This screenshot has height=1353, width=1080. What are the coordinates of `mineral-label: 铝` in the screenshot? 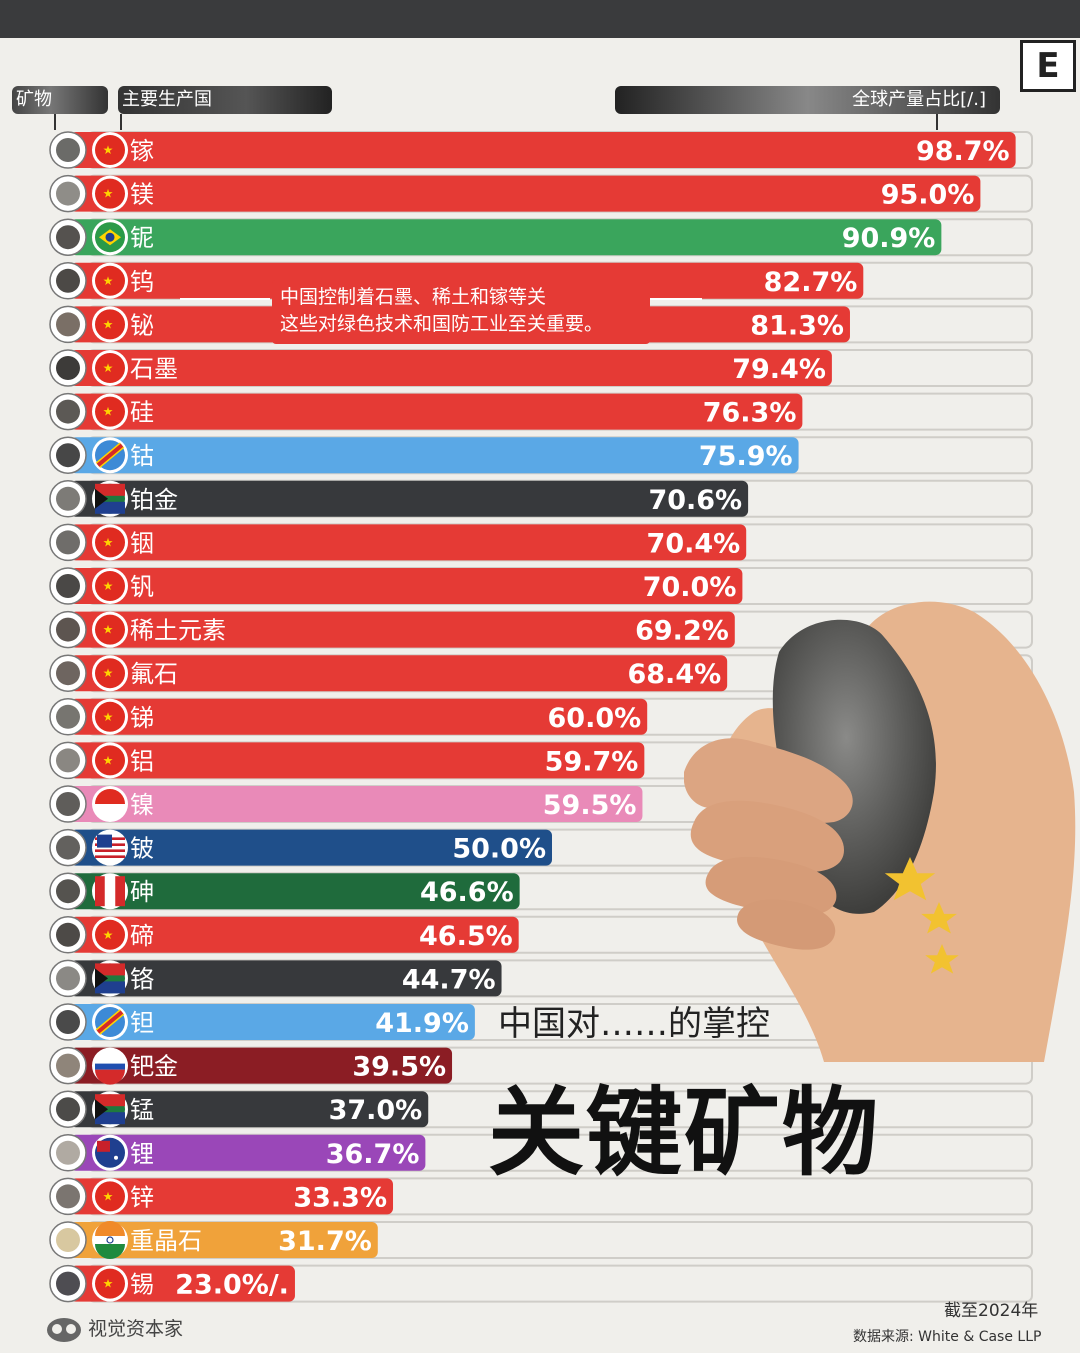 It's located at (142, 761).